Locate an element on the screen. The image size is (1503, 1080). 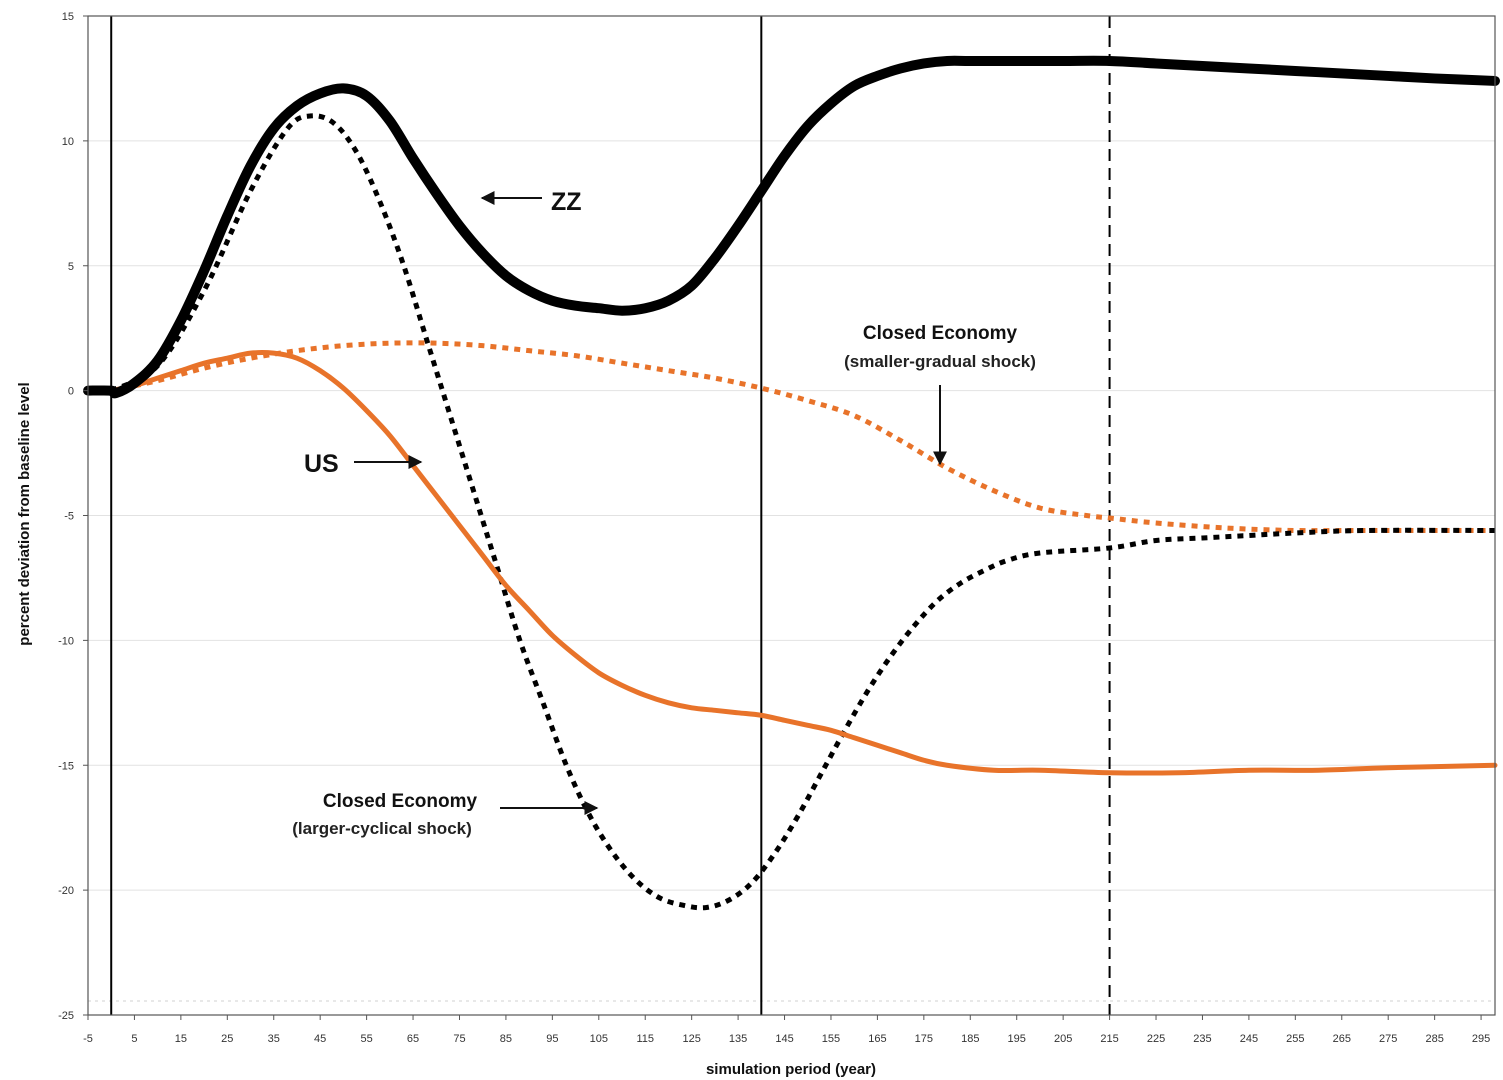
x-tick-label: 35 is located at coordinates (274, 1039).